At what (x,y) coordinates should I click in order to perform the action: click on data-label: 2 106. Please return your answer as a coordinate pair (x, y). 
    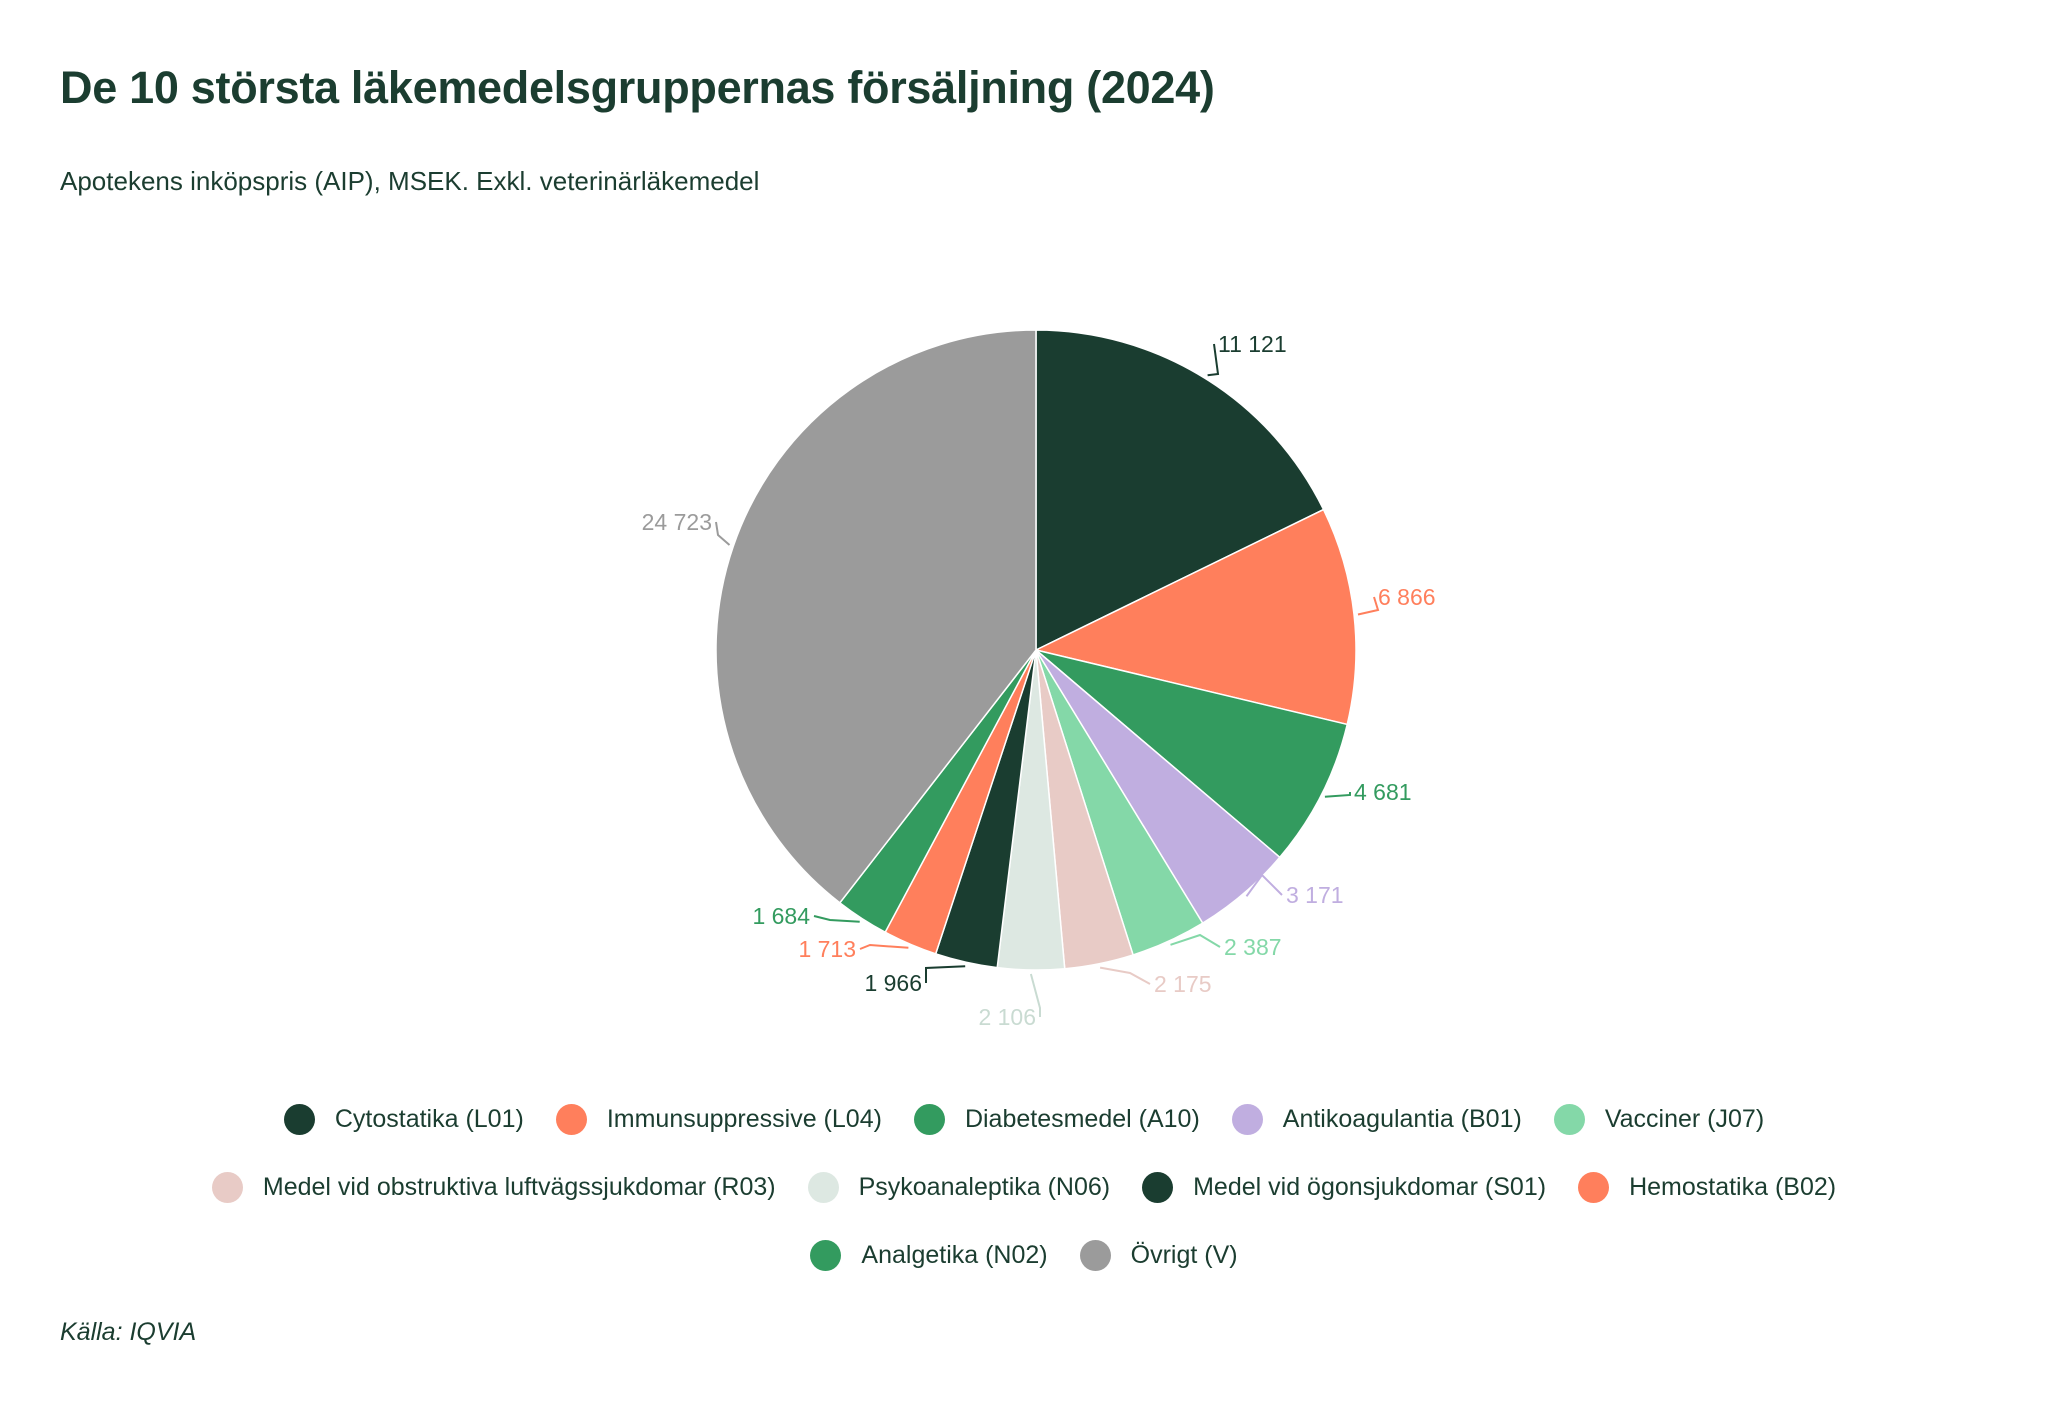
    Looking at the image, I should click on (1007, 1017).